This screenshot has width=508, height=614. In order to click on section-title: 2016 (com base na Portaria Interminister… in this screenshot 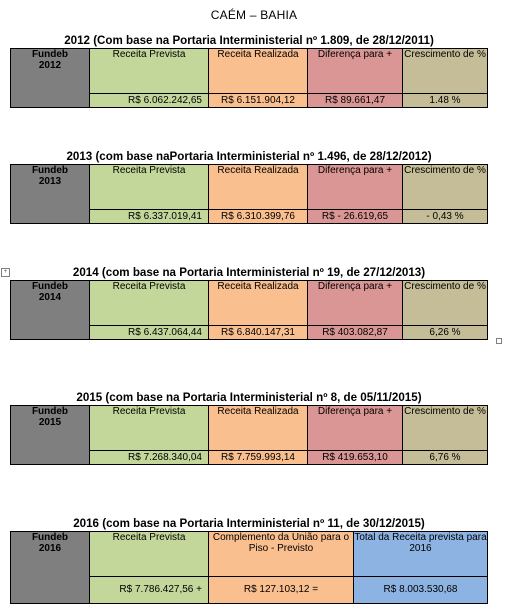, I will do `click(249, 523)`.